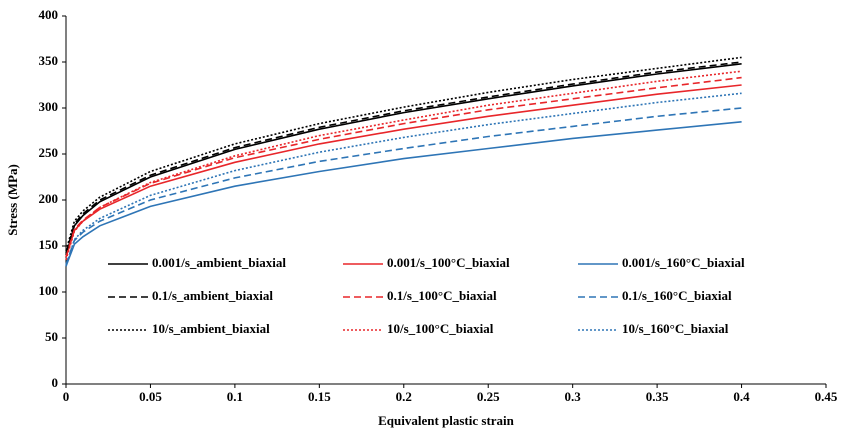 The height and width of the screenshot is (434, 865). I want to click on legend-label: 10/s_100°C_biaxial, so click(440, 328).